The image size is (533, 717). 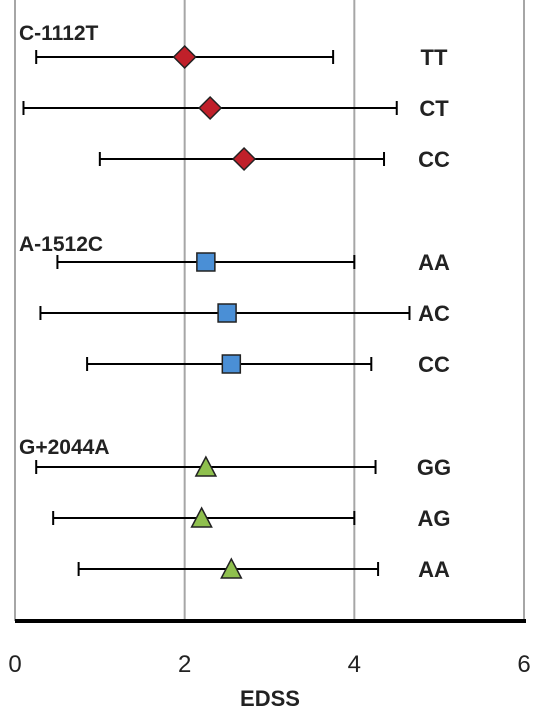 I want to click on genotype-label-1-0: AA, so click(x=434, y=262).